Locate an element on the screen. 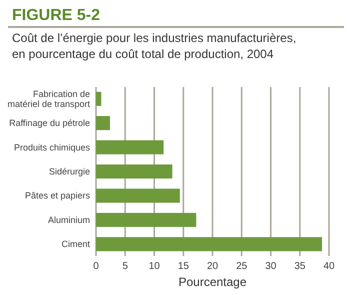 The width and height of the screenshot is (350, 295). x-tick-label: 25 is located at coordinates (242, 266).